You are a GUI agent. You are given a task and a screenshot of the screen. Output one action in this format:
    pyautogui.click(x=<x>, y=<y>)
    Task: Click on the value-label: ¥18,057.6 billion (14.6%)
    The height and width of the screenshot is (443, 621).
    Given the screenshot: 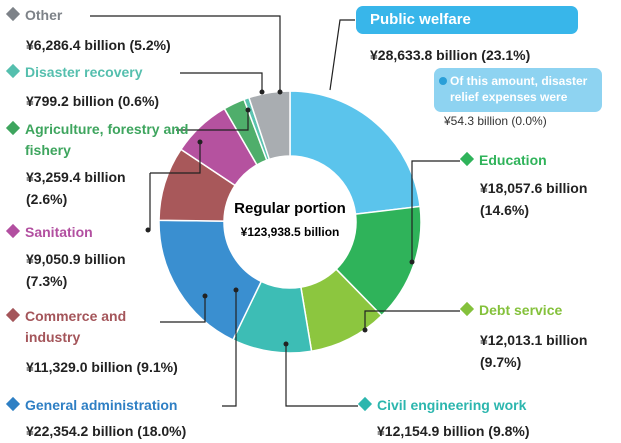 What is the action you would take?
    pyautogui.click(x=534, y=199)
    